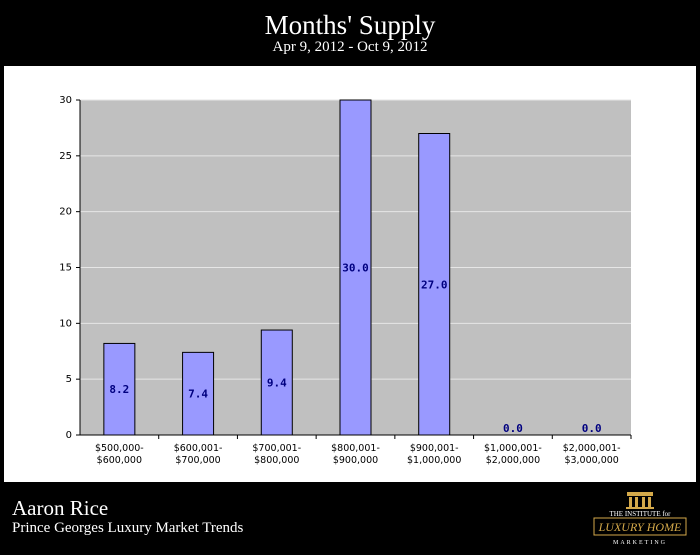 Image resolution: width=700 pixels, height=555 pixels. Describe the element at coordinates (128, 528) in the screenshot. I see `report-name: Prince Georges Luxury Market Trends` at that location.